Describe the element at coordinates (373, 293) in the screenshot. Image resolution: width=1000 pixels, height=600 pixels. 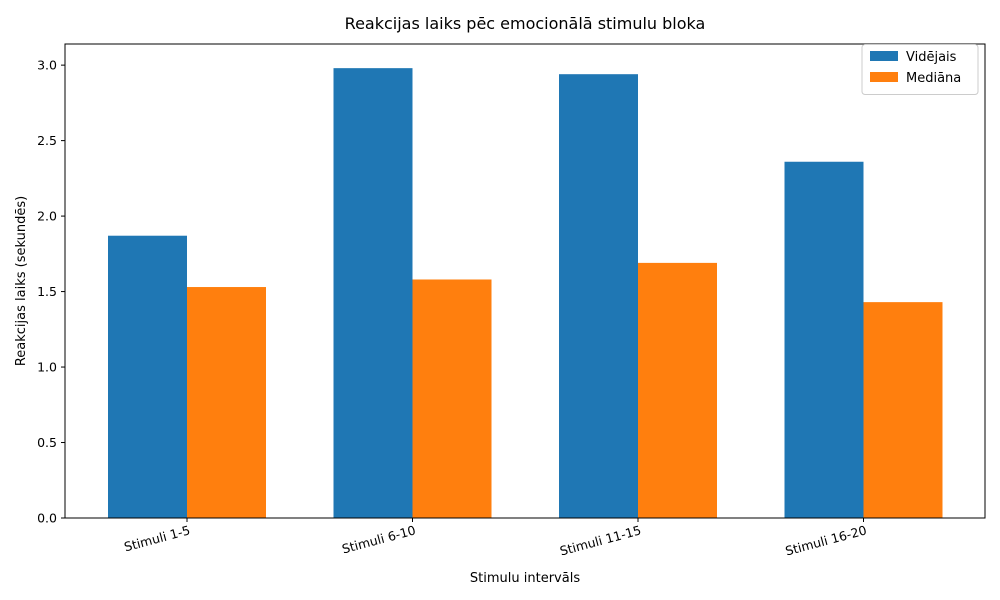
I see `bar-vidējais-2` at that location.